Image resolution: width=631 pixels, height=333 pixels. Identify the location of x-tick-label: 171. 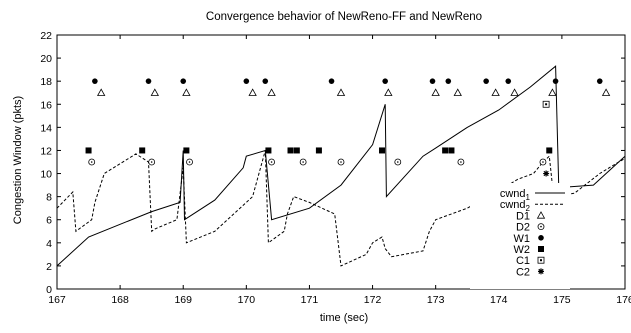
(310, 300).